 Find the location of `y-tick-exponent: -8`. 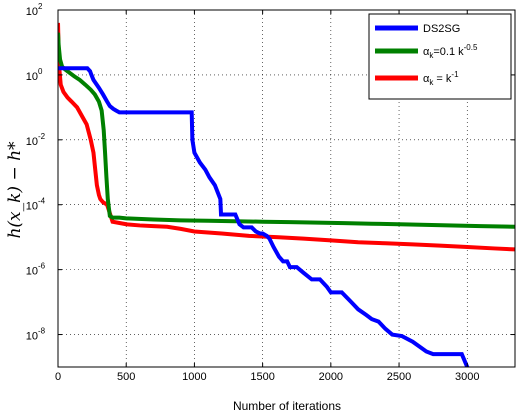

y-tick-exponent: -8 is located at coordinates (42, 331).